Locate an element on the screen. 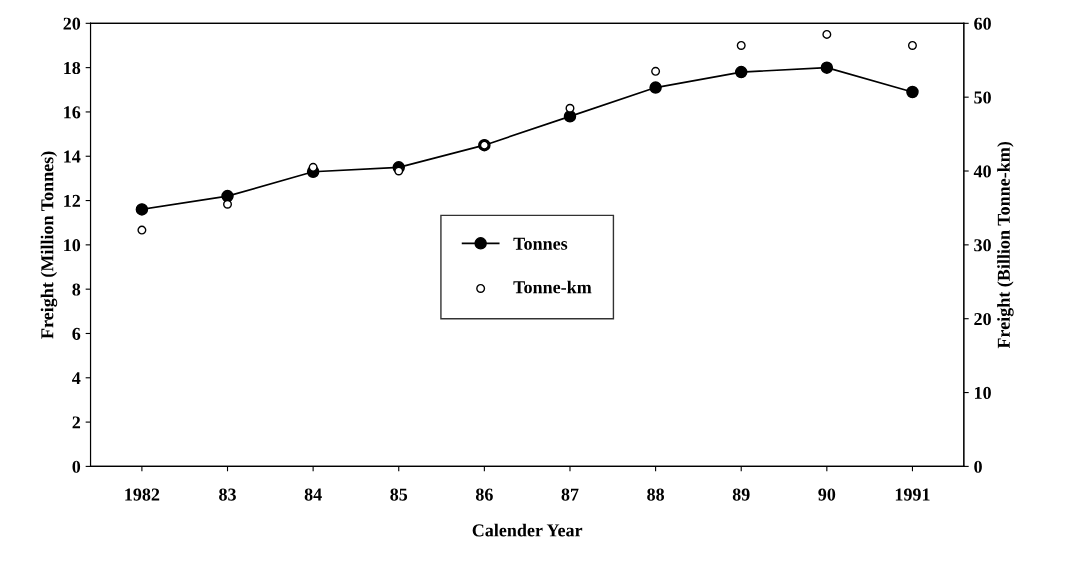  y2-tick-label: 0 is located at coordinates (978, 466).